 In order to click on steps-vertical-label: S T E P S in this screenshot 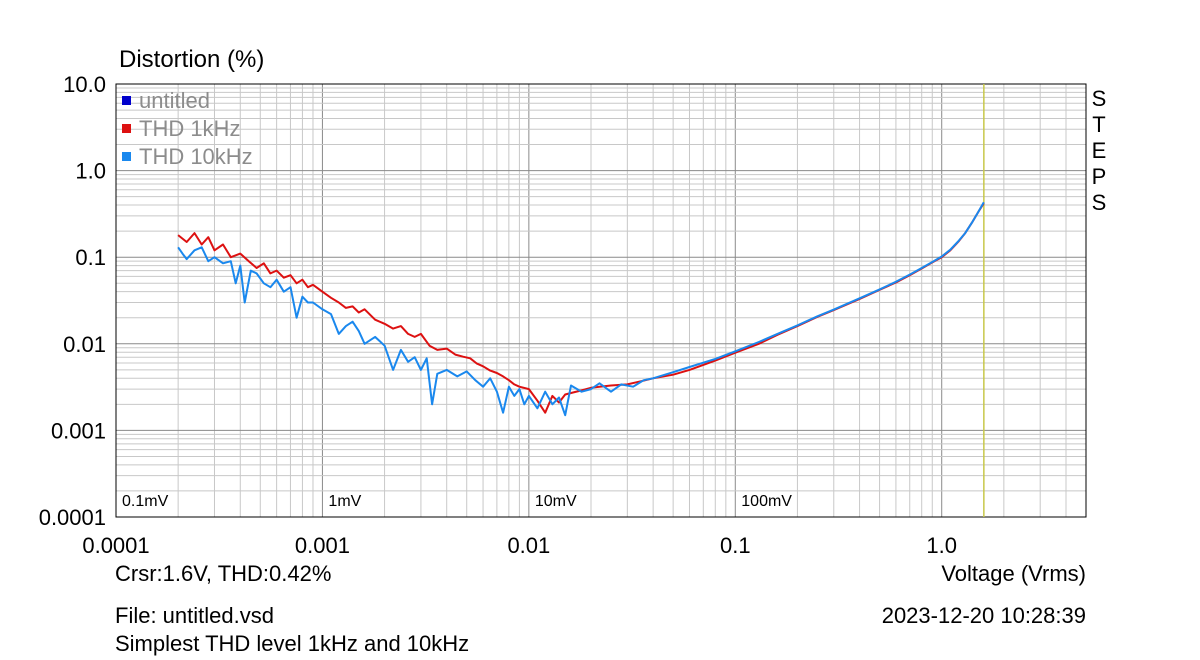, I will do `click(1099, 151)`.